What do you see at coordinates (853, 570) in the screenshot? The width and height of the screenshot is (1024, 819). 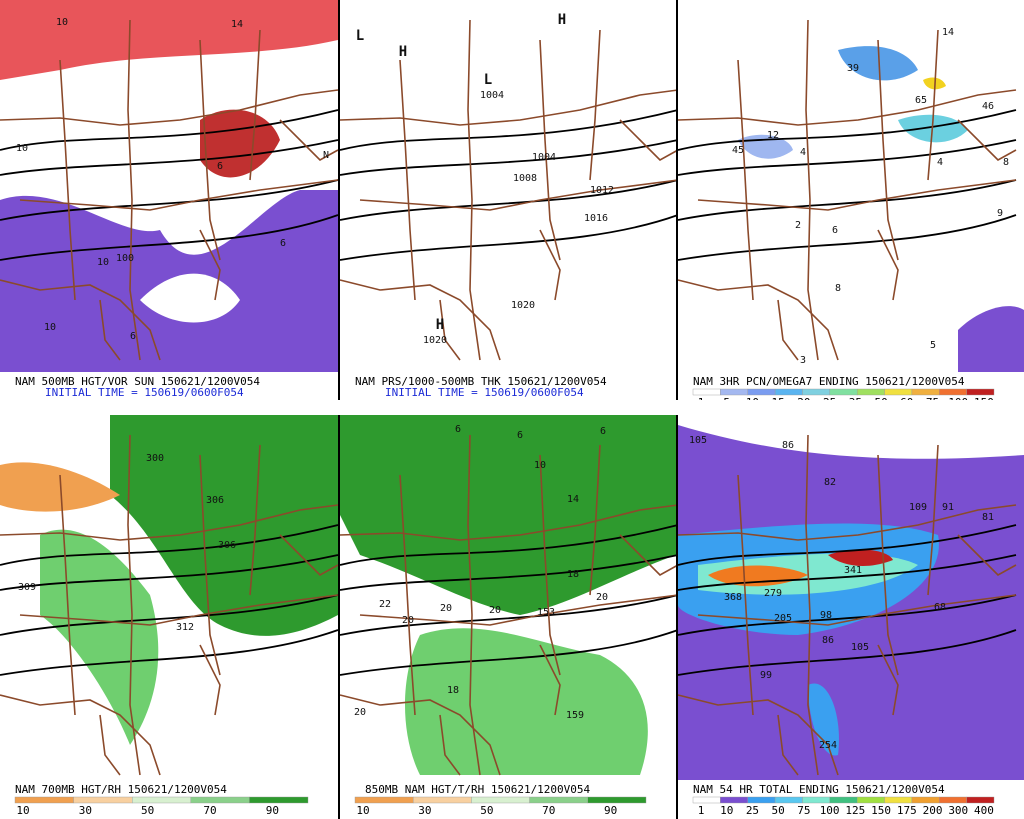 I see `map-label: 341` at bounding box center [853, 570].